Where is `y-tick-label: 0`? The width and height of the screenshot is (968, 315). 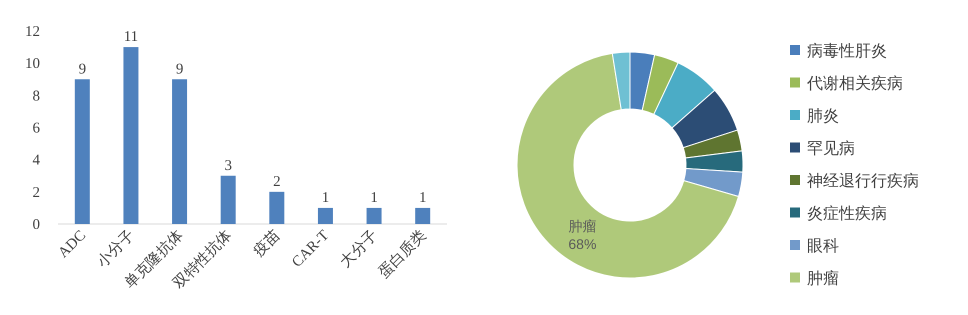
y-tick-label: 0 is located at coordinates (36, 225).